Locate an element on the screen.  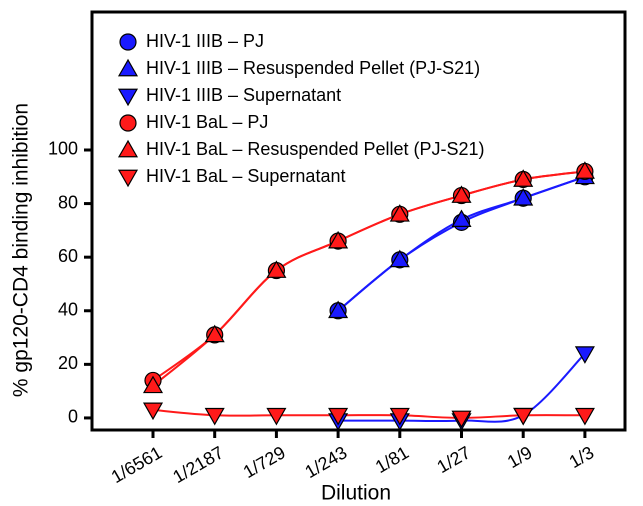
legend-label: HIV-1 BaL – Supernatant is located at coordinates (245, 176).